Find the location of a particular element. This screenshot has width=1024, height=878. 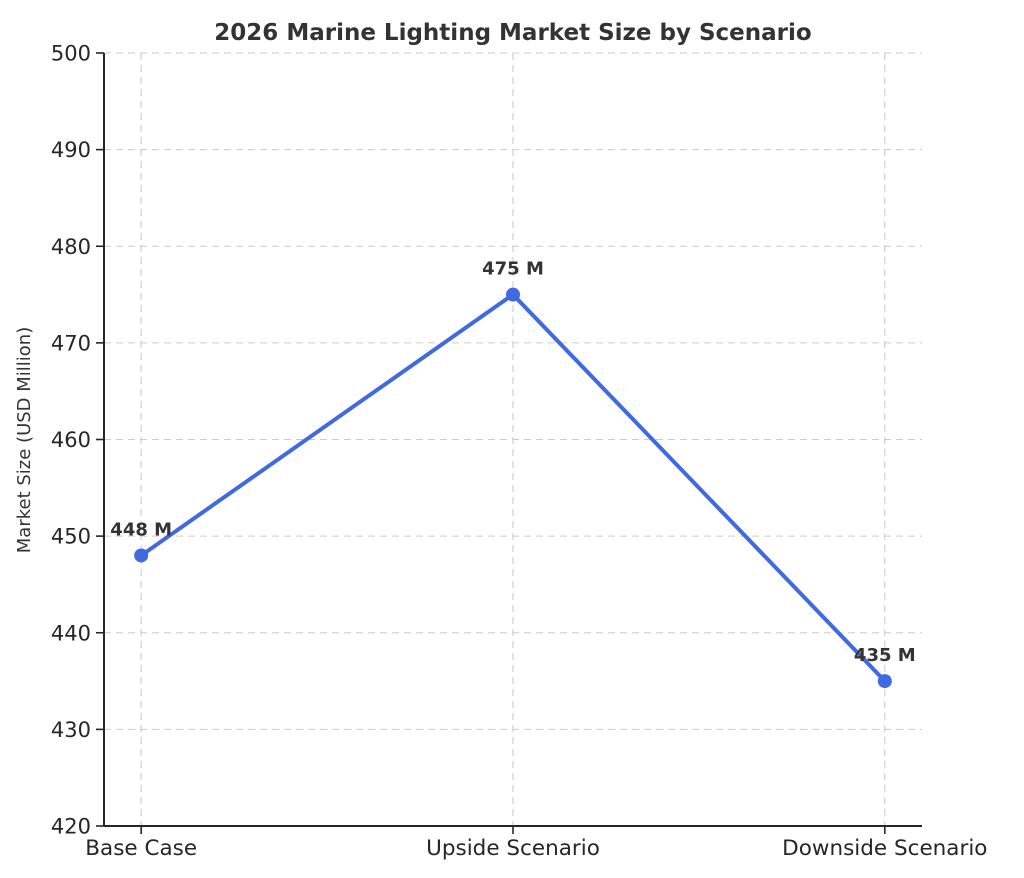

x-tick-label: Upside Scenario is located at coordinates (513, 848).